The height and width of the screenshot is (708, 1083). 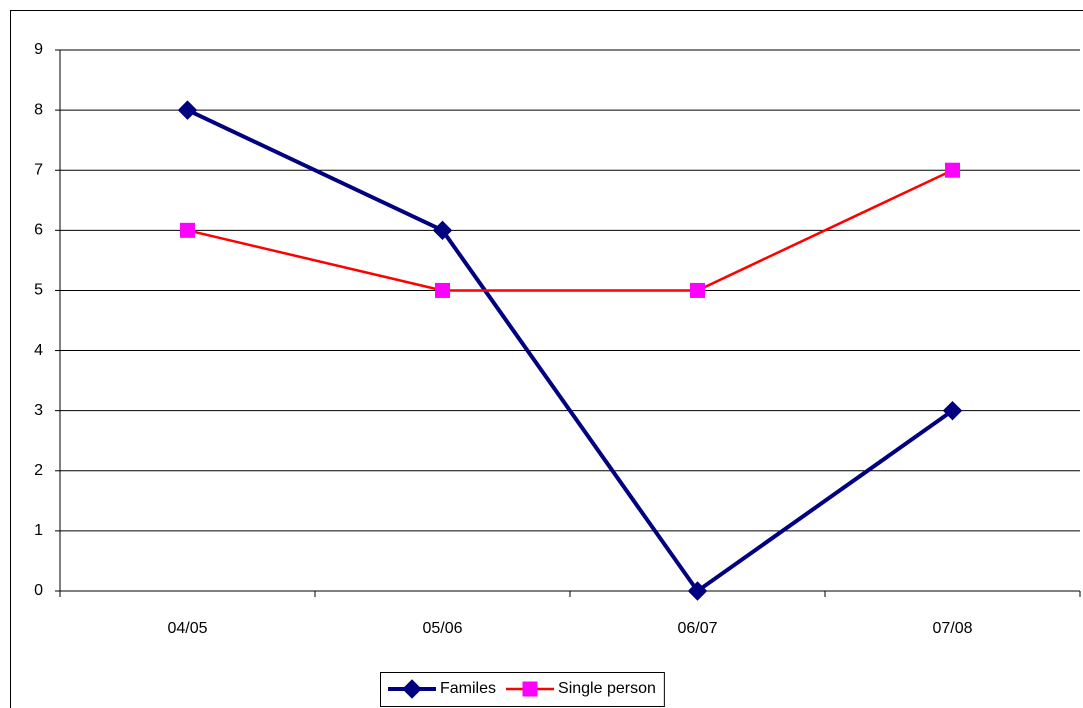 What do you see at coordinates (38, 350) in the screenshot?
I see `y-tick-label: 4` at bounding box center [38, 350].